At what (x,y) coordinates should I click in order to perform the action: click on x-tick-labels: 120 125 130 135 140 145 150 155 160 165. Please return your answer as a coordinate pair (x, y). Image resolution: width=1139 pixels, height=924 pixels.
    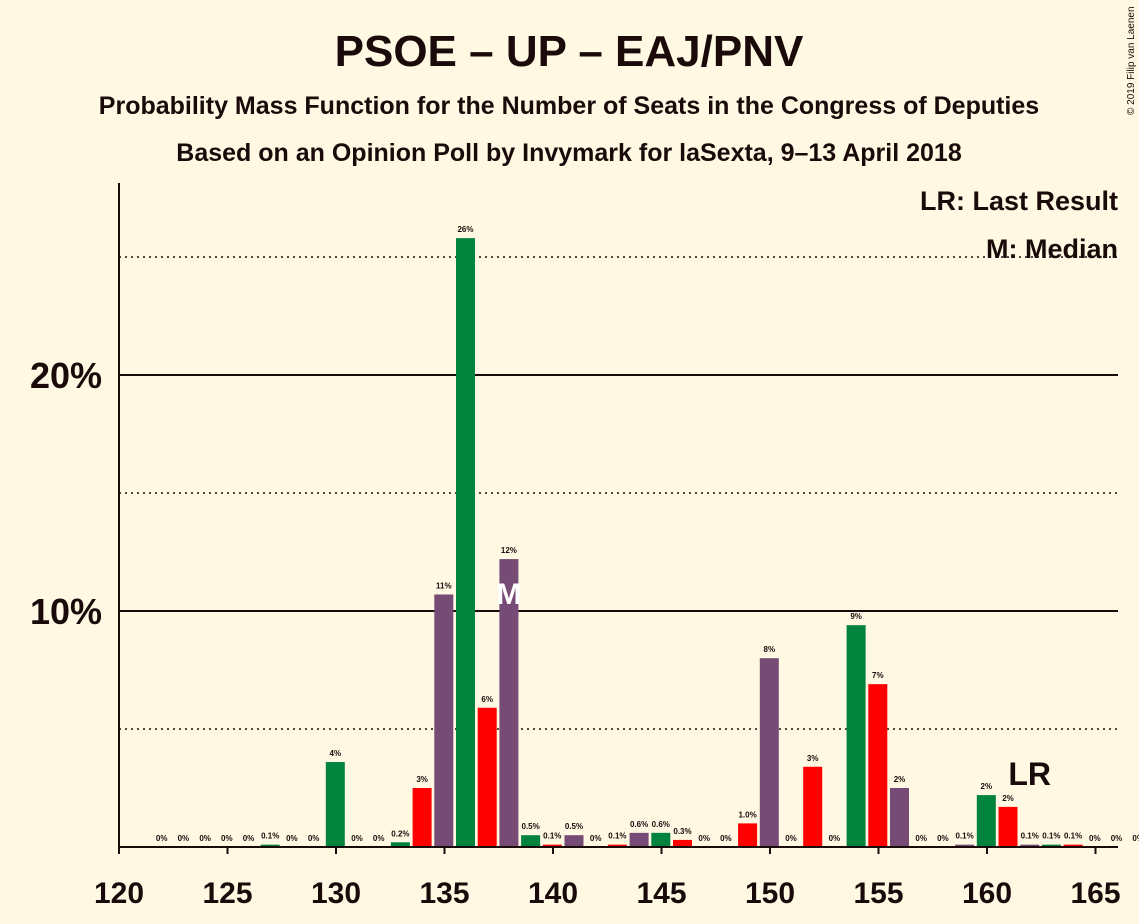
    Looking at the image, I should click on (607, 893).